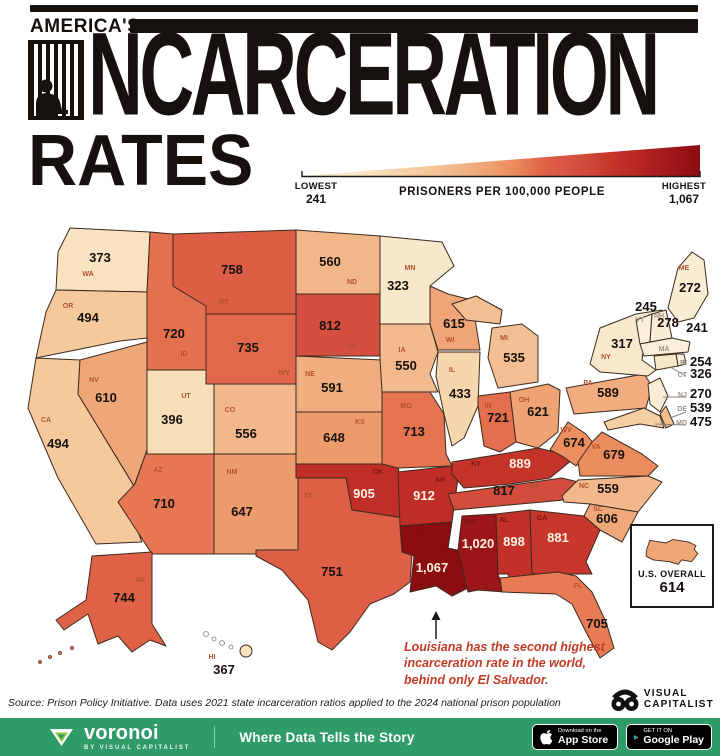 Image resolution: width=720 pixels, height=756 pixels. I want to click on state-IL, so click(458, 399).